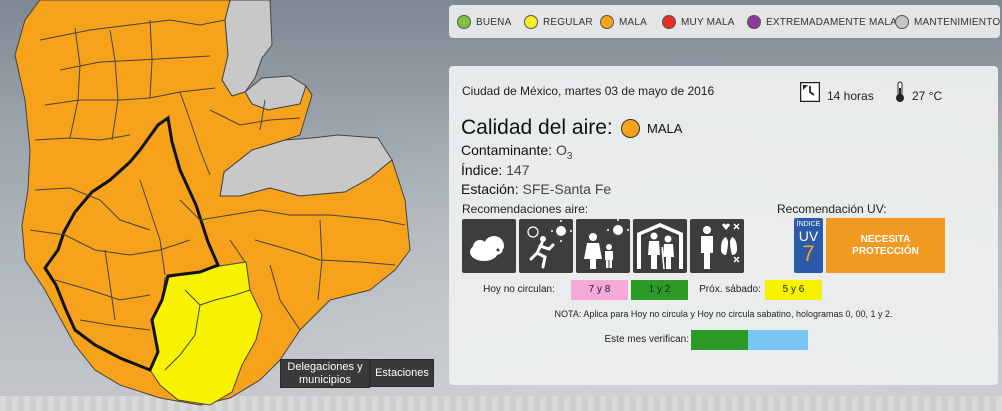 The height and width of the screenshot is (411, 1002). I want to click on legend-label: BUENA, so click(494, 22).